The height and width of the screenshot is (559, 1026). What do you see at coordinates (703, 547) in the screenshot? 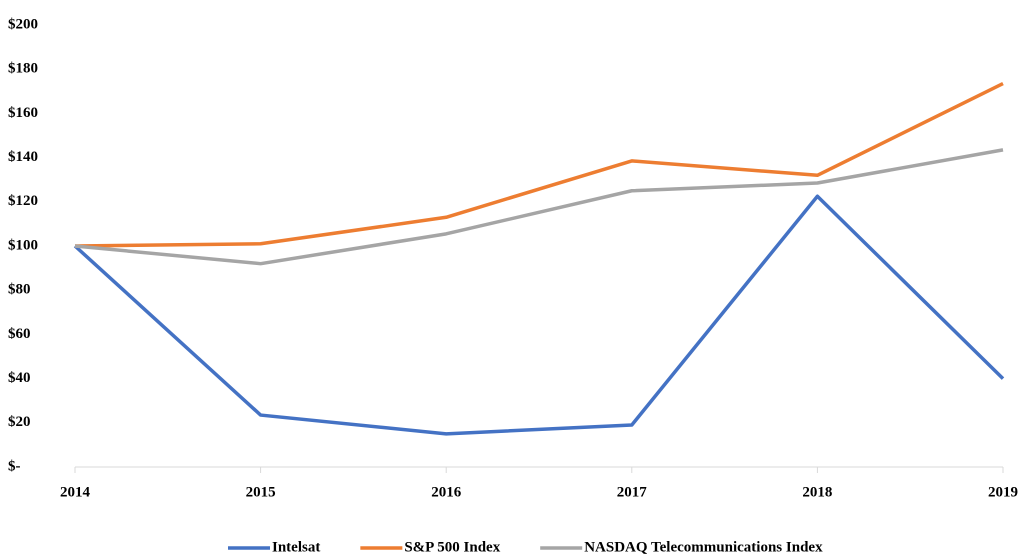
I see `legend-label: NASDAQ Telecommunications Index` at bounding box center [703, 547].